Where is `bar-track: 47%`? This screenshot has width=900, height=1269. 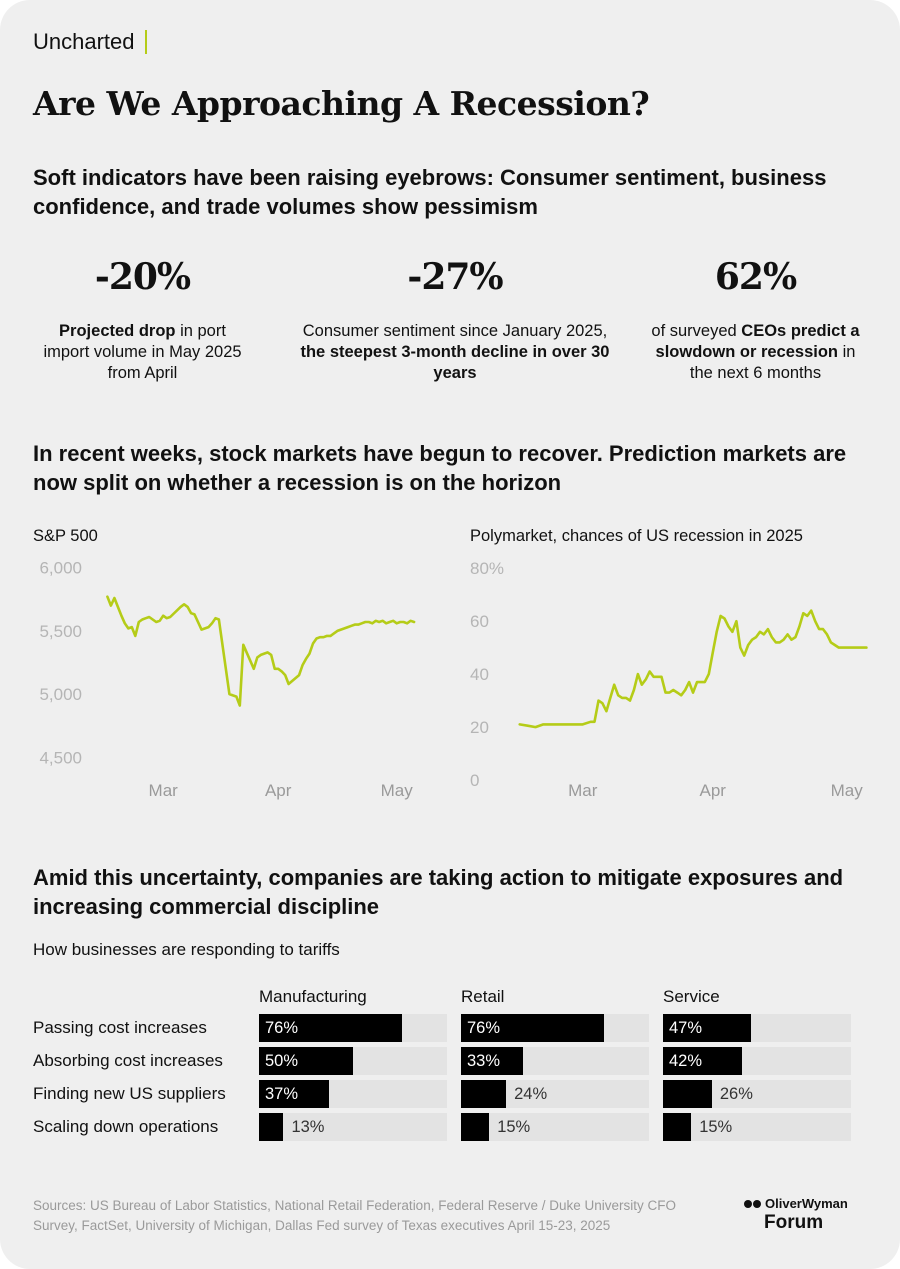 bar-track: 47% is located at coordinates (757, 1028).